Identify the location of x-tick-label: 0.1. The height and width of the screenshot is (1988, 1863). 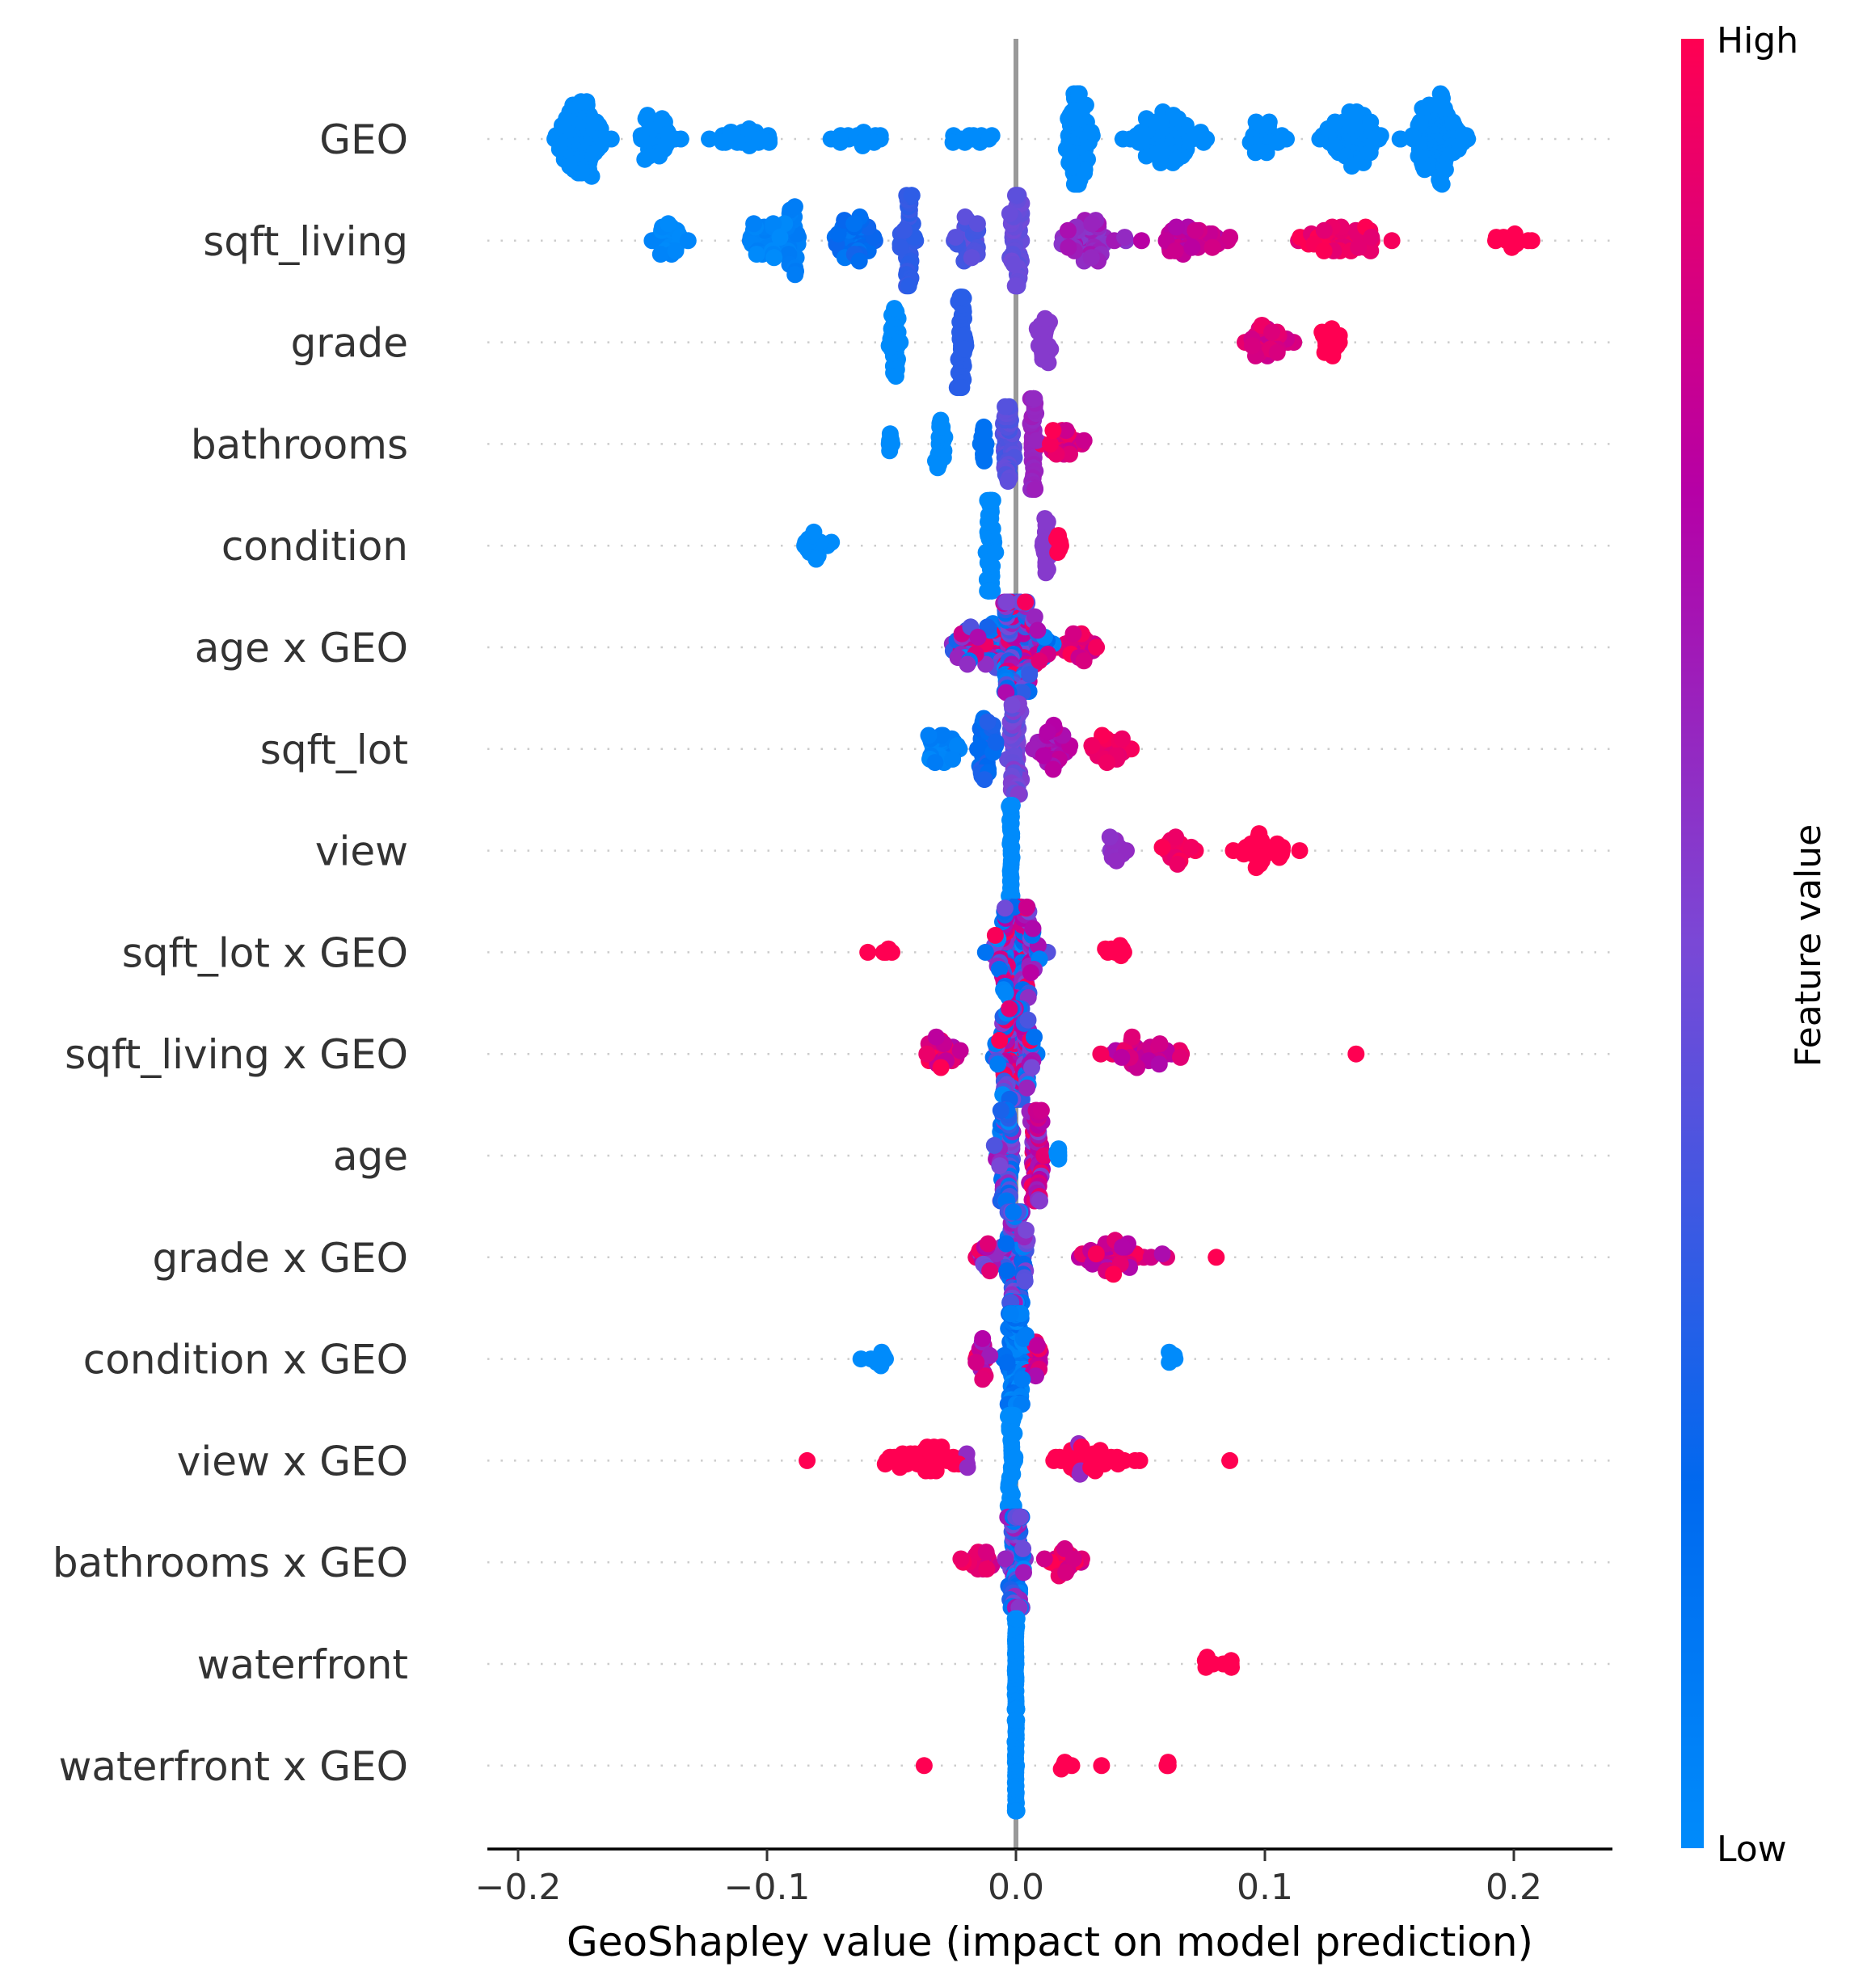
(1265, 1887).